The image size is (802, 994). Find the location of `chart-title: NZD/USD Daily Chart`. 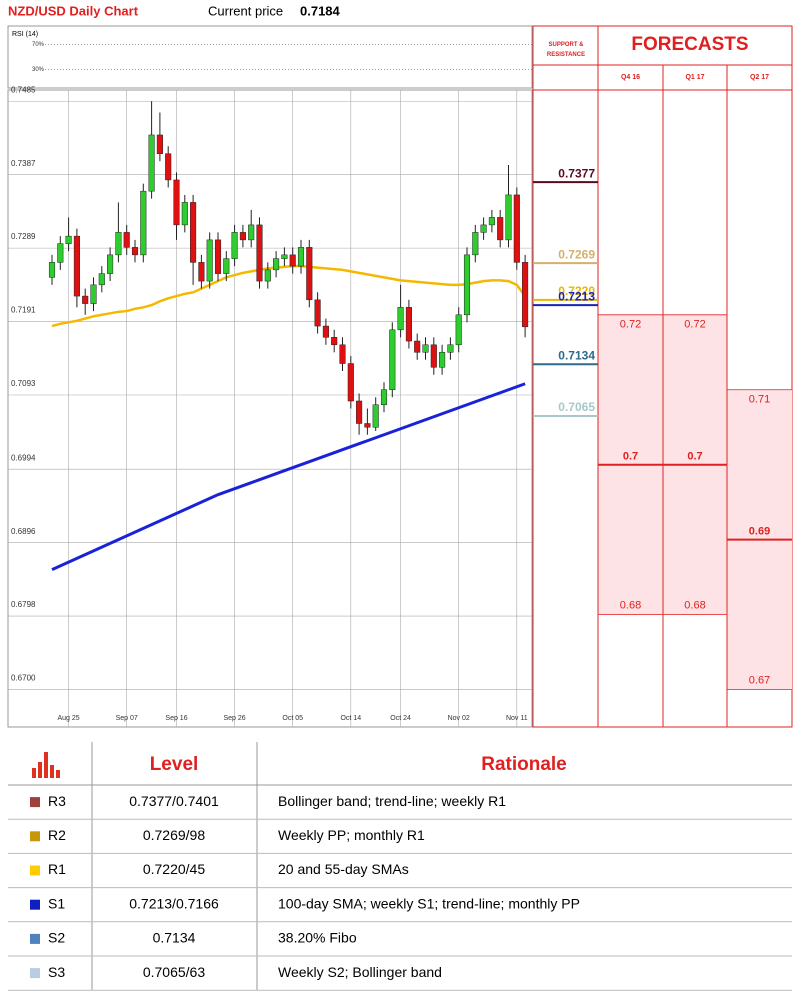

chart-title: NZD/USD Daily Chart is located at coordinates (73, 10).